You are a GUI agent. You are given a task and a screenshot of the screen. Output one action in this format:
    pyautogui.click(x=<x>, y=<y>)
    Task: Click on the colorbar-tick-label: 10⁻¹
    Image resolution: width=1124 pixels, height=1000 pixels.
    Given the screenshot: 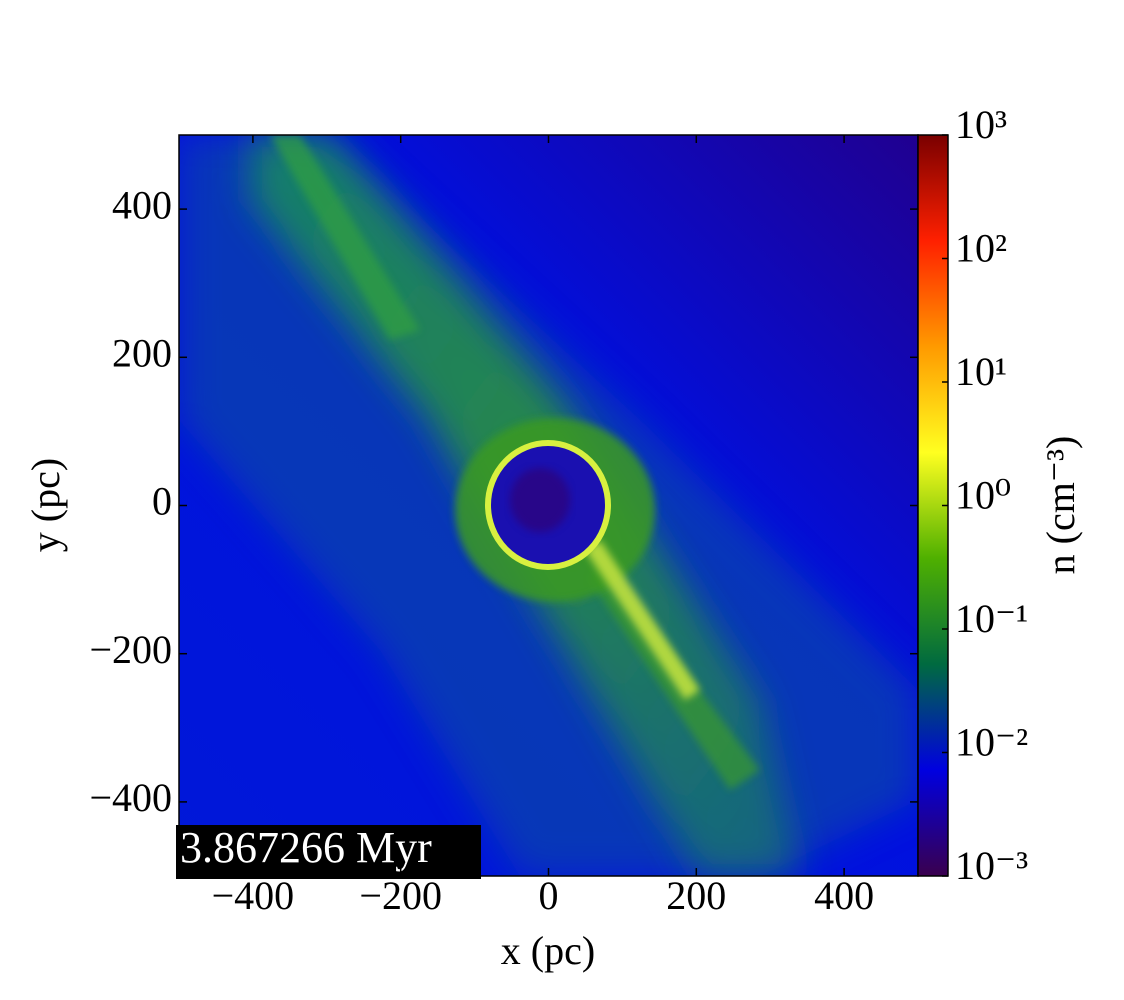 What is the action you would take?
    pyautogui.click(x=991, y=618)
    